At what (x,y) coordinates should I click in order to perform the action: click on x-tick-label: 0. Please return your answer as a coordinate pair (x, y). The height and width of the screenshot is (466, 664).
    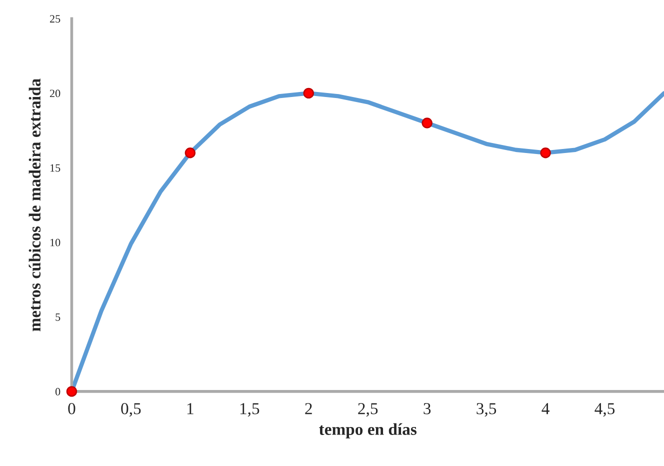
    Looking at the image, I should click on (72, 408).